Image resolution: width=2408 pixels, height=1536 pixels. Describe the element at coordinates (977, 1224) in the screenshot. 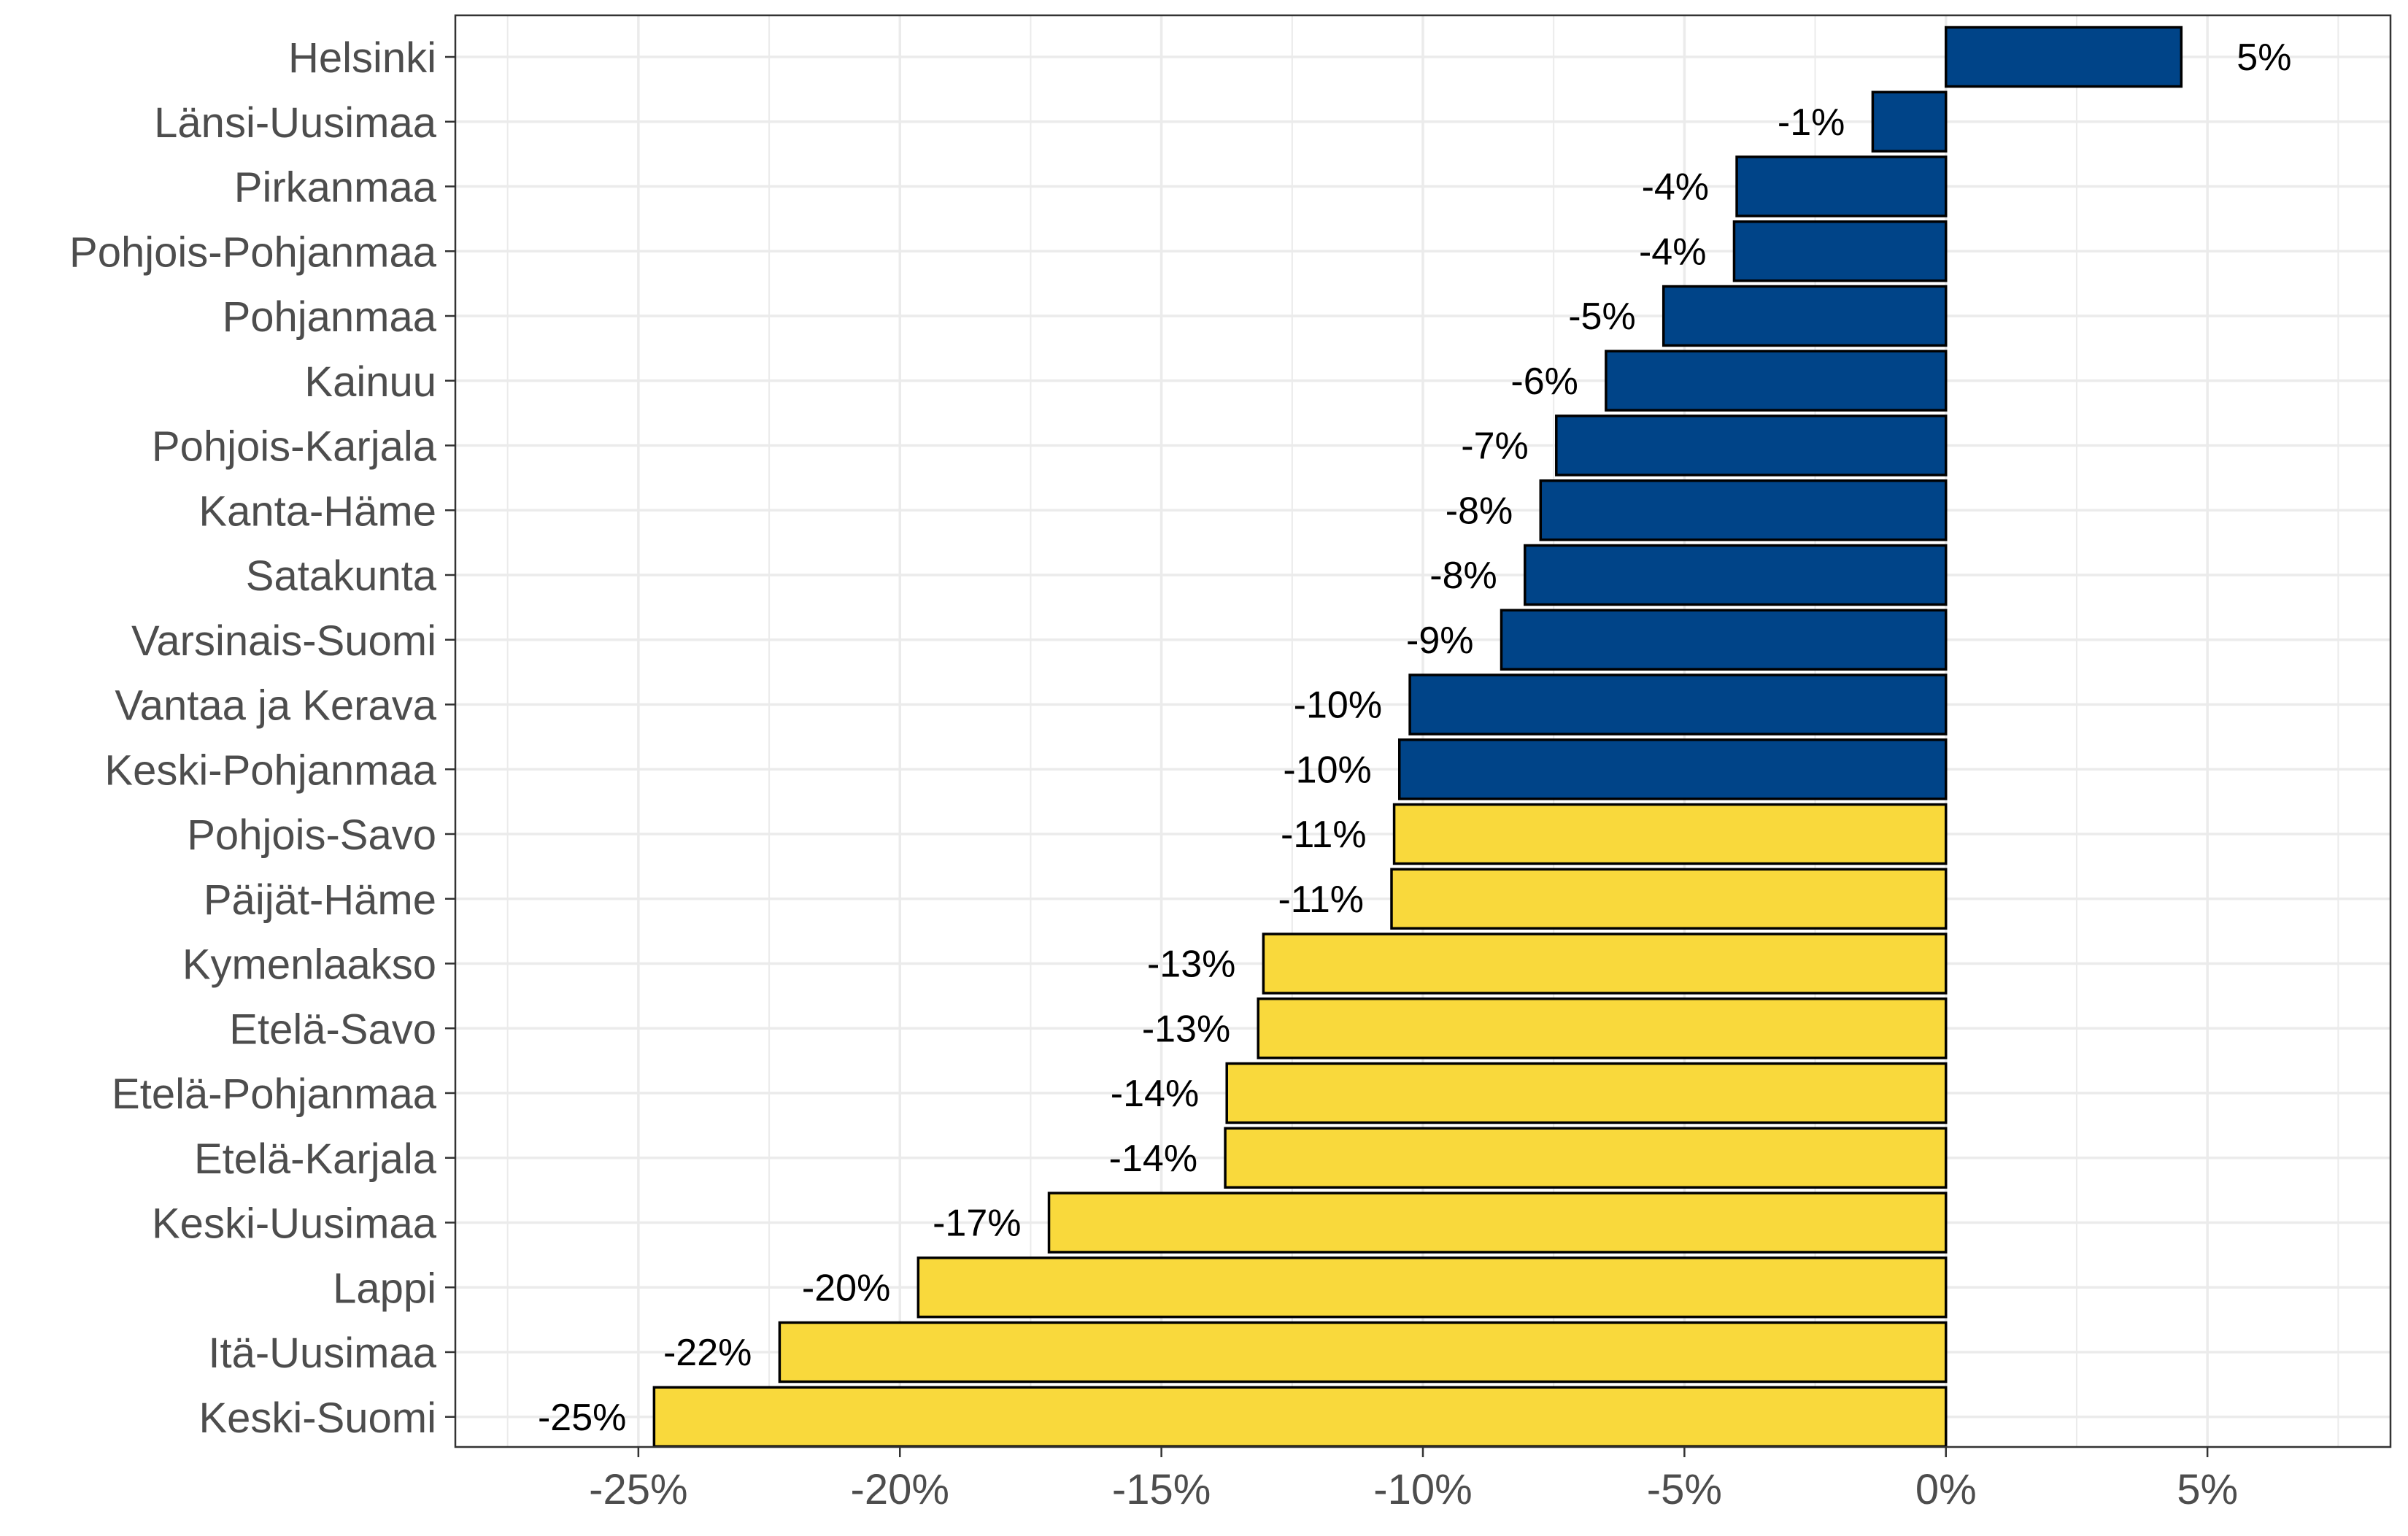

I see `data-label-keski-uusimaa: -17%` at that location.